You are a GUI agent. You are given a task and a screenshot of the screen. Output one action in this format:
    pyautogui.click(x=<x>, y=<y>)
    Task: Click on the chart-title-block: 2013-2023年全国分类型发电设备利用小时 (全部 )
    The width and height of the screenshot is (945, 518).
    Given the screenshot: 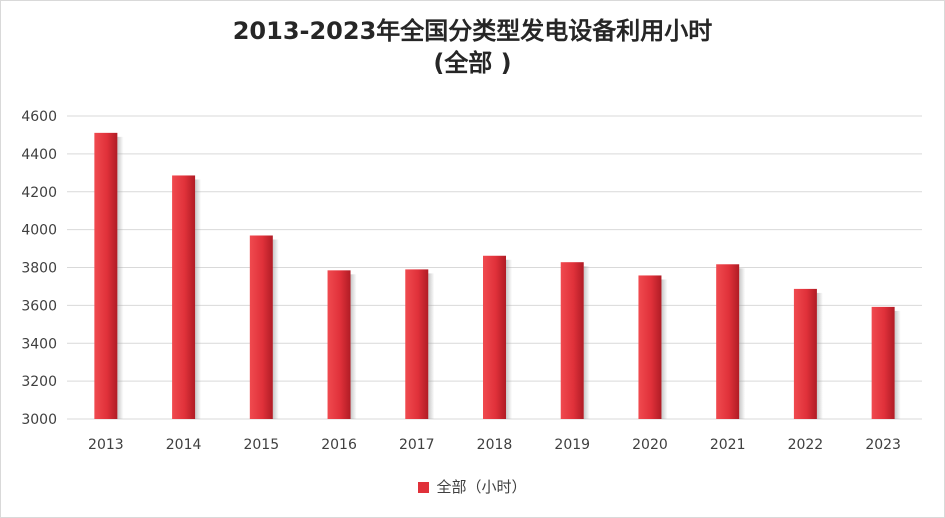 What is the action you would take?
    pyautogui.click(x=472, y=47)
    